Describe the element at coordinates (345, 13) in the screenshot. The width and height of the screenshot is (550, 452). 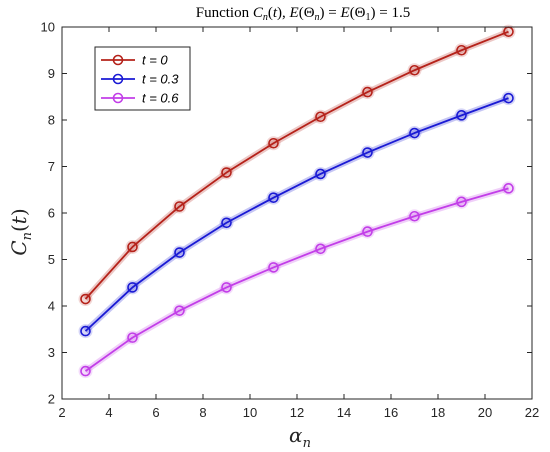
I see `title-e2: E` at that location.